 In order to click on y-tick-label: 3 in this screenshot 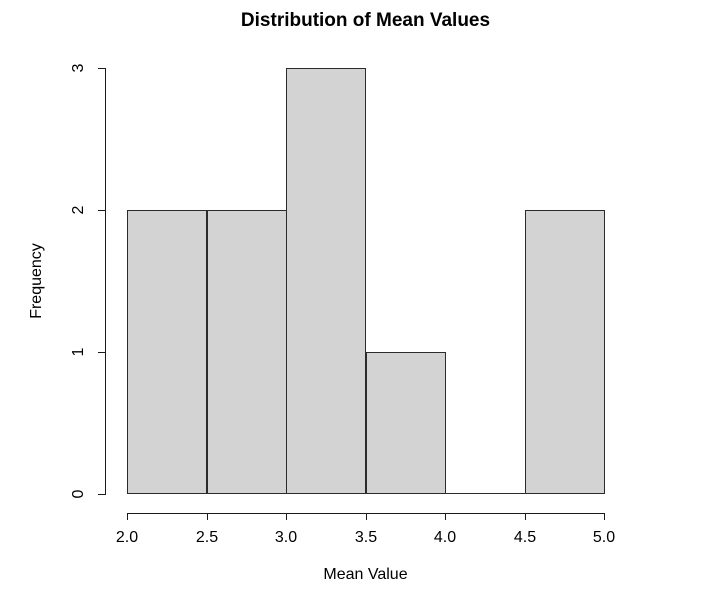, I will do `click(78, 68)`.